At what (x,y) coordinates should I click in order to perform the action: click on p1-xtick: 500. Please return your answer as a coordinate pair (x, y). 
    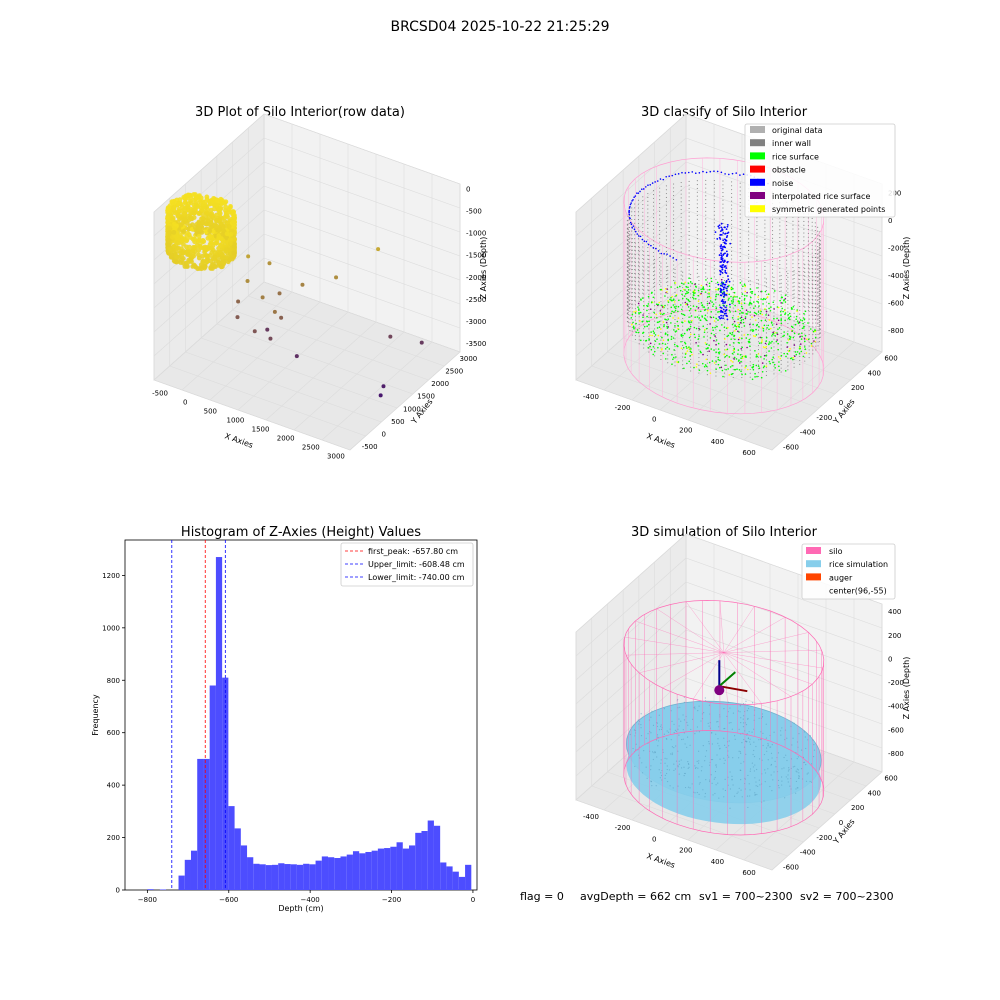
    Looking at the image, I should click on (210, 412).